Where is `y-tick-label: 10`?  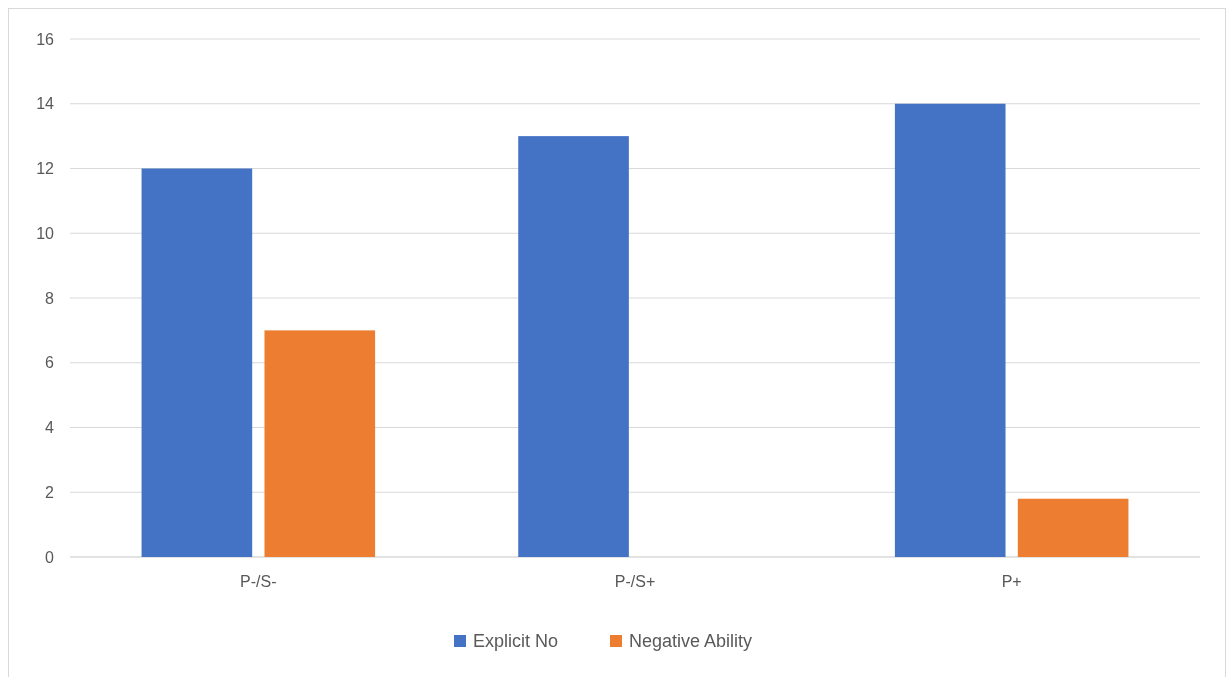 y-tick-label: 10 is located at coordinates (45, 233).